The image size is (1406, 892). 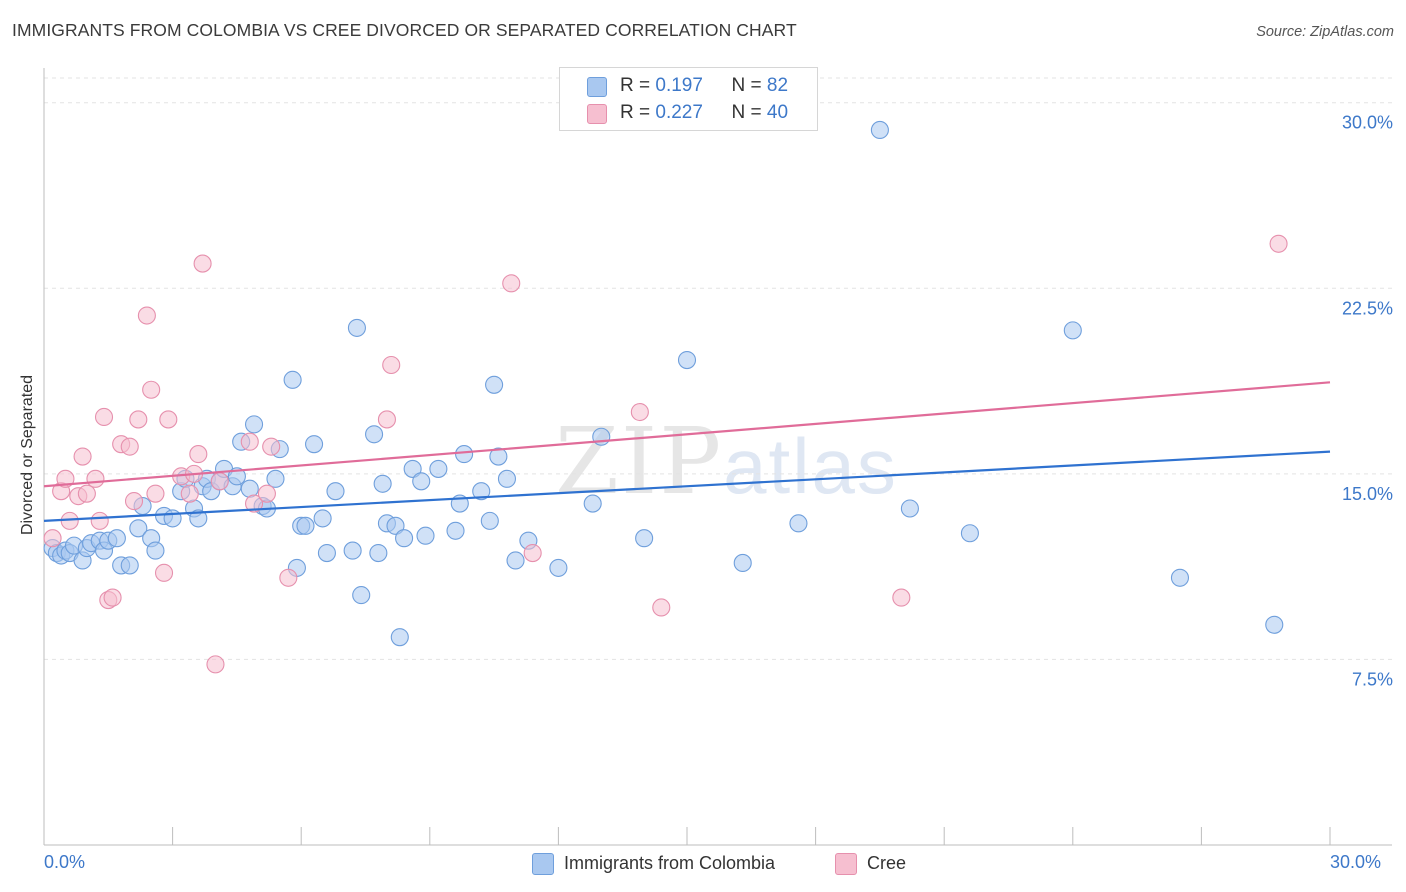 What do you see at coordinates (1325, 32) in the screenshot?
I see `chart-source: Source: ZipAtlas.com` at bounding box center [1325, 32].